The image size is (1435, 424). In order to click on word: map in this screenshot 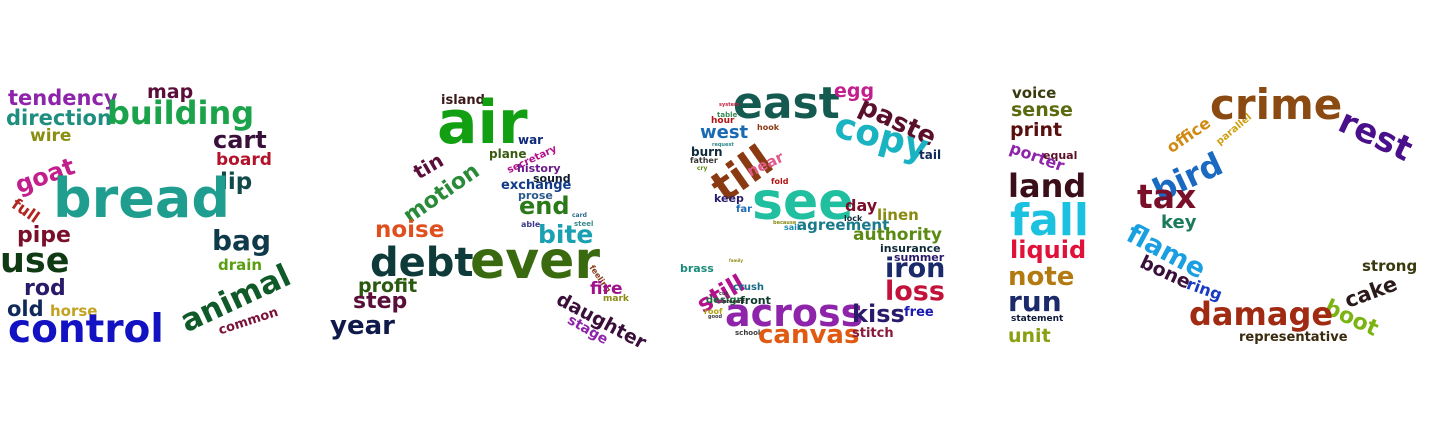, I will do `click(170, 92)`.